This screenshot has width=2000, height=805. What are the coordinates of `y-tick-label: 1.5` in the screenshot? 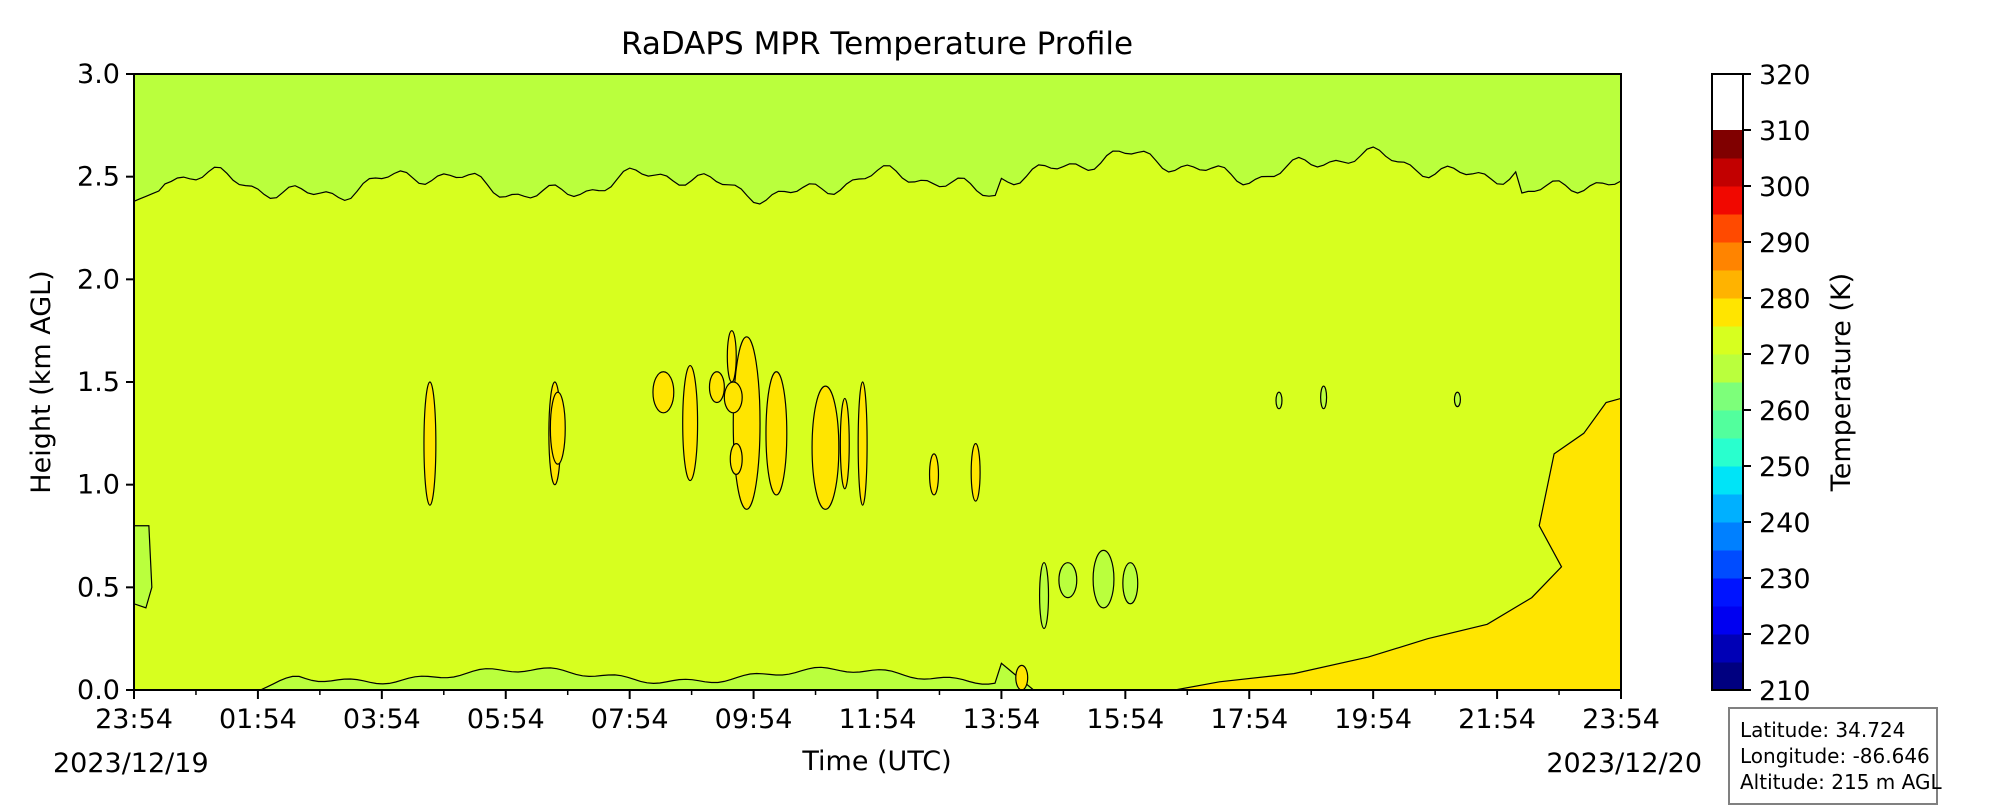 It's located at (98, 382).